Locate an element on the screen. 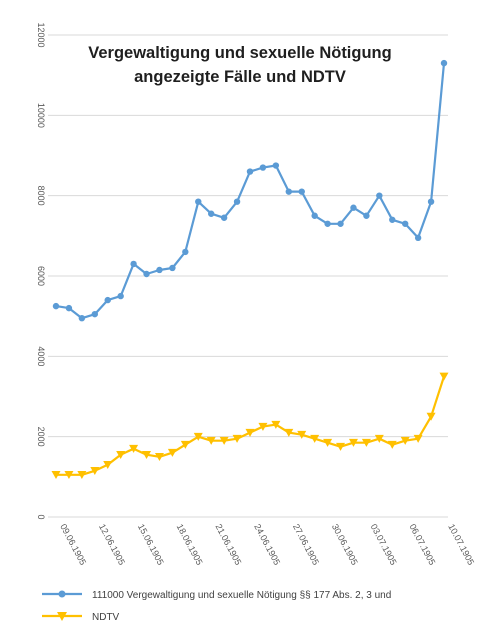  y-tick-label: 6000 is located at coordinates (41, 276).